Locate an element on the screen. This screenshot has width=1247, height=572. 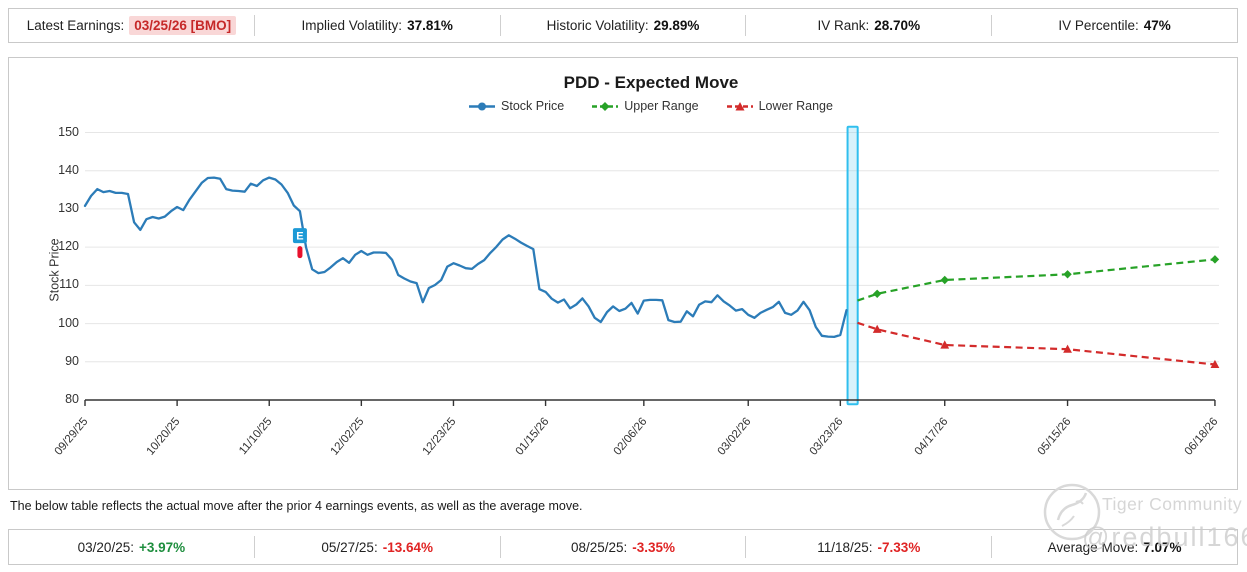
upper-range-marker-icon is located at coordinates (605, 106).